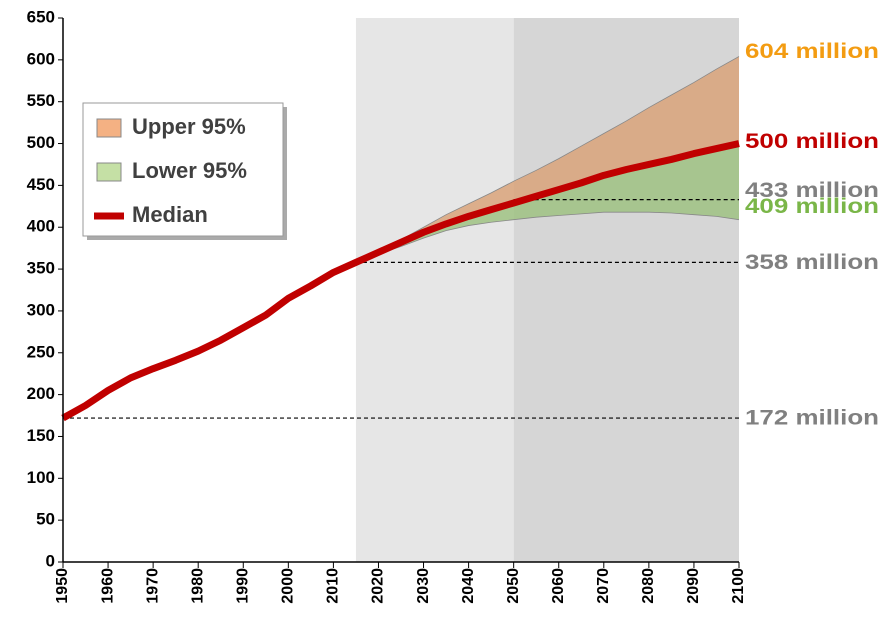 This screenshot has height=636, width=886. What do you see at coordinates (738, 586) in the screenshot?
I see `x-tick-label: 2100` at bounding box center [738, 586].